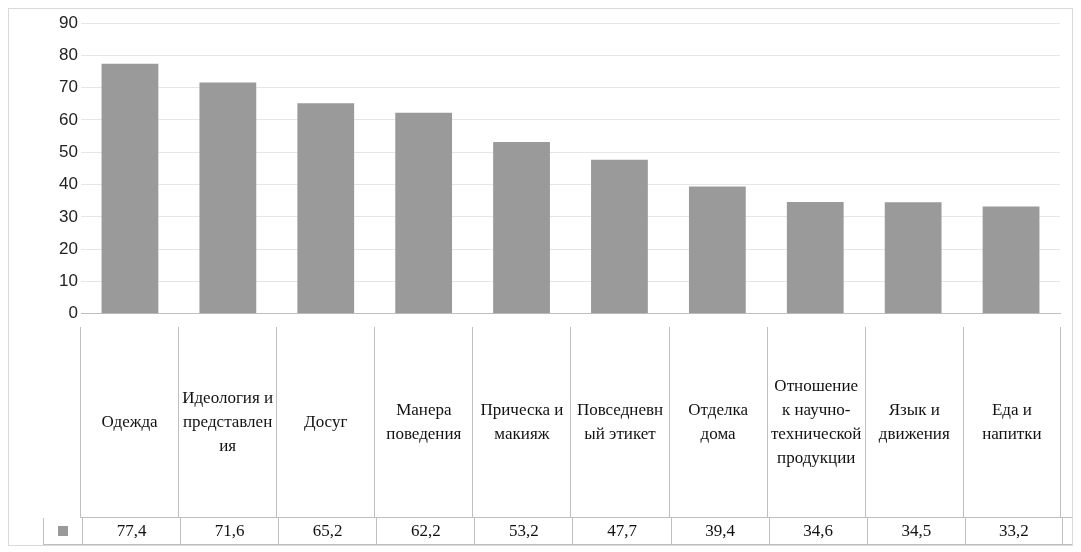  I want to click on y-tick-label: 20, so click(68, 248).